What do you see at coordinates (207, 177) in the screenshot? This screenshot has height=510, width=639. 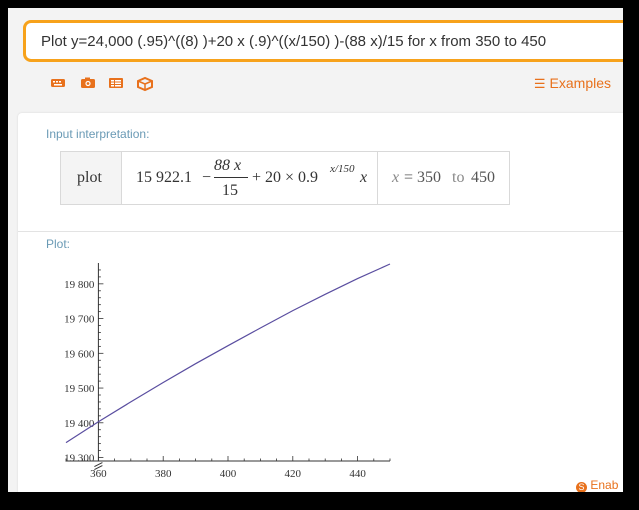 I see `expr-minus: −` at bounding box center [207, 177].